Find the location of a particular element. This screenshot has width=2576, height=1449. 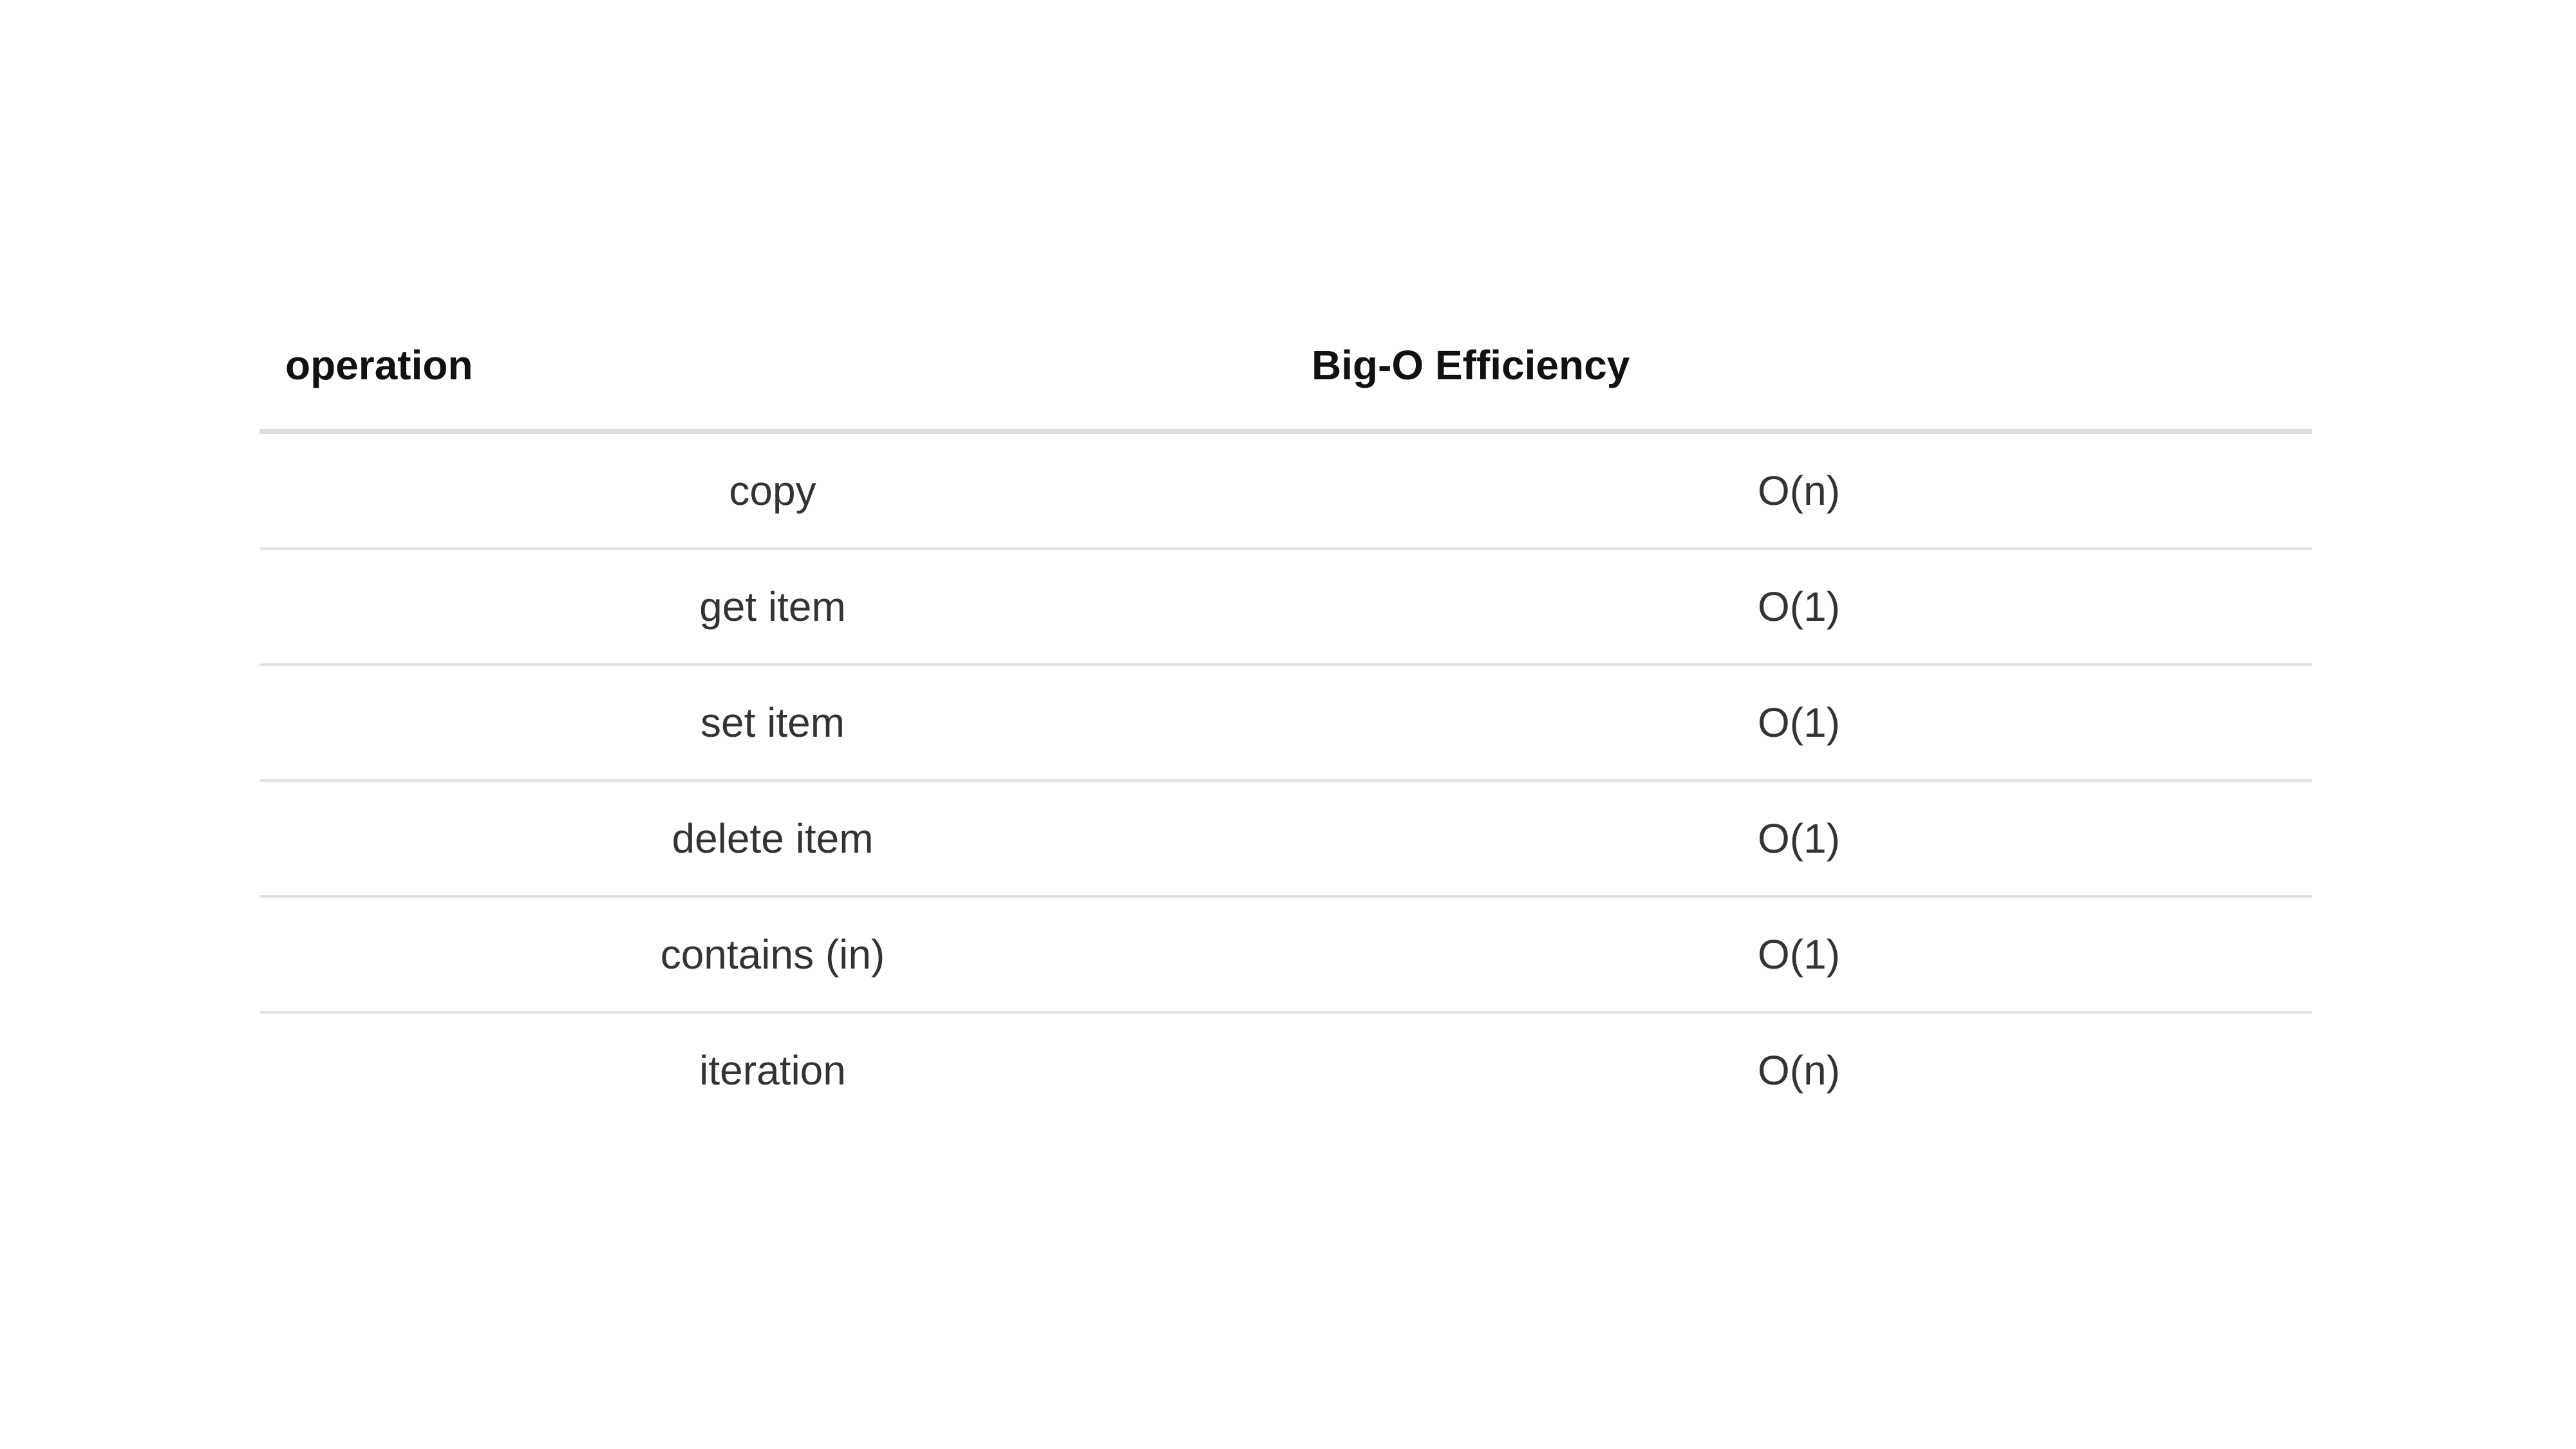

operation-cell: set item is located at coordinates (772, 723).